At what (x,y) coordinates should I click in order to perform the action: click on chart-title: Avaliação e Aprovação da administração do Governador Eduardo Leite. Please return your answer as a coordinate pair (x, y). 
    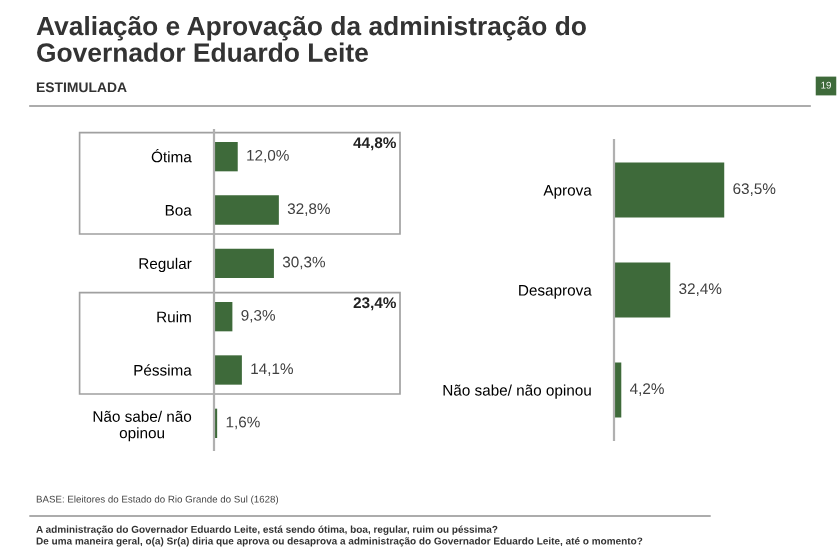
    Looking at the image, I should click on (311, 39).